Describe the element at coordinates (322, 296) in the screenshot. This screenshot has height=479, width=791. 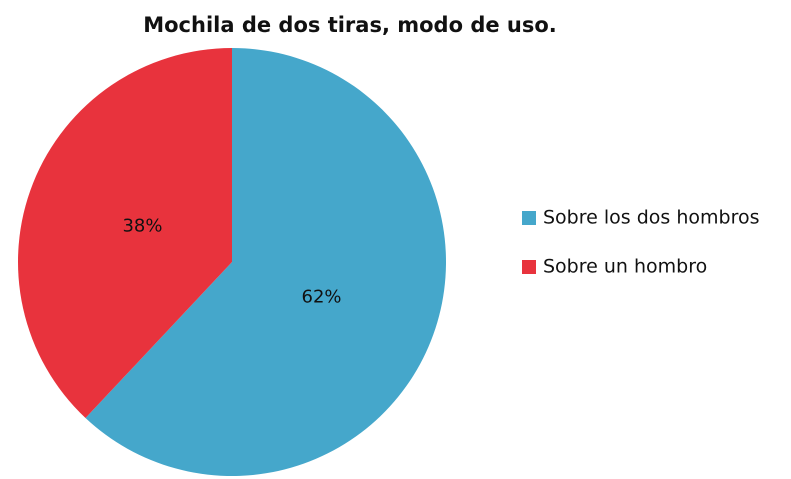
I see `slice-label: 62%` at that location.